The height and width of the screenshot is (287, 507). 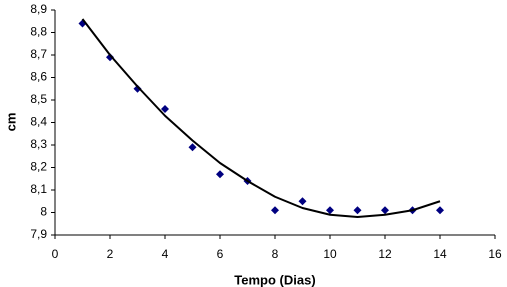 I want to click on y-tick-label: 8,9, so click(x=38, y=9).